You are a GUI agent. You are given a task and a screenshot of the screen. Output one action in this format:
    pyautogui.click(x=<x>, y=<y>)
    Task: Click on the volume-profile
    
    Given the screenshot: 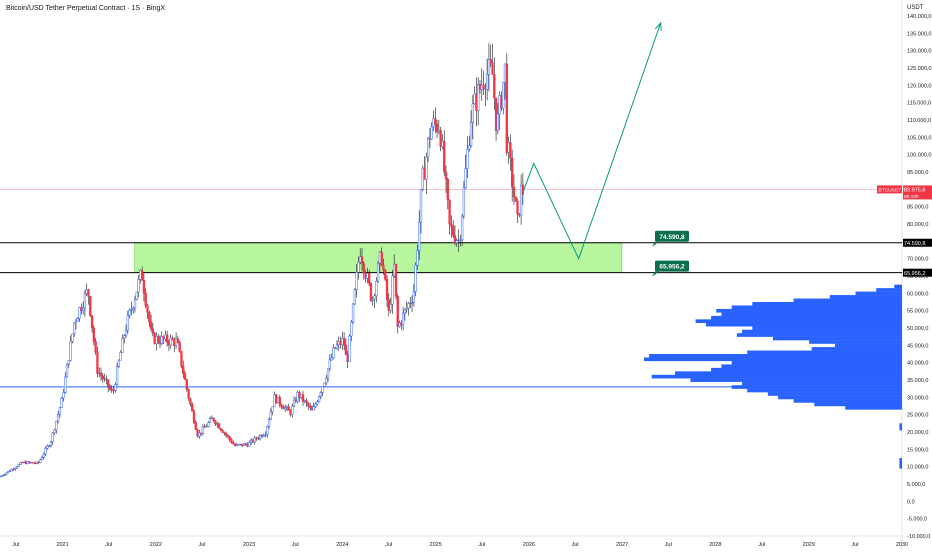 What is the action you would take?
    pyautogui.click(x=773, y=376)
    